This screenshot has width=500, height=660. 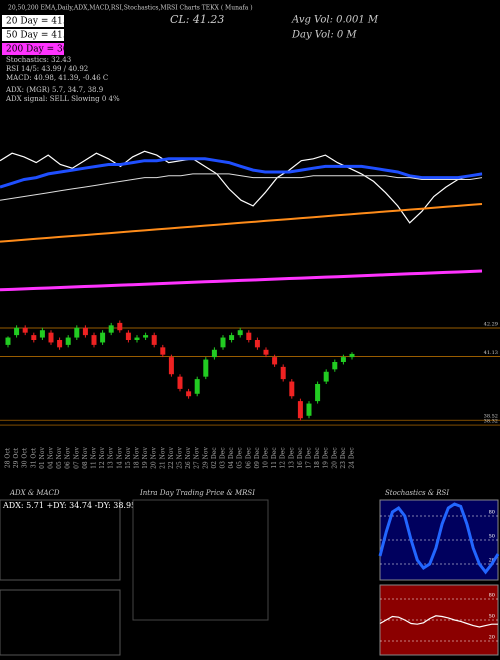 What do you see at coordinates (34, 493) in the screenshot?
I see `panel-title: ADX & MACD` at bounding box center [34, 493].